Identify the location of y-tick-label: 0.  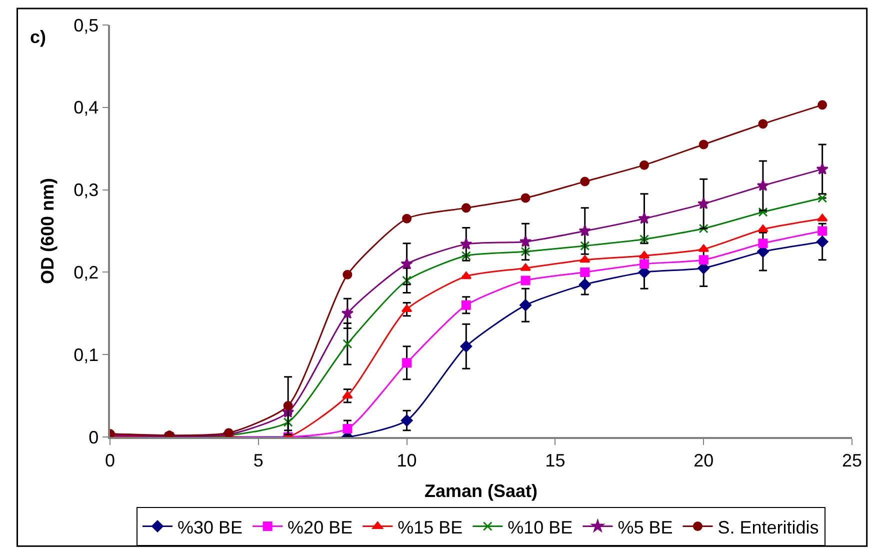
(93, 437).